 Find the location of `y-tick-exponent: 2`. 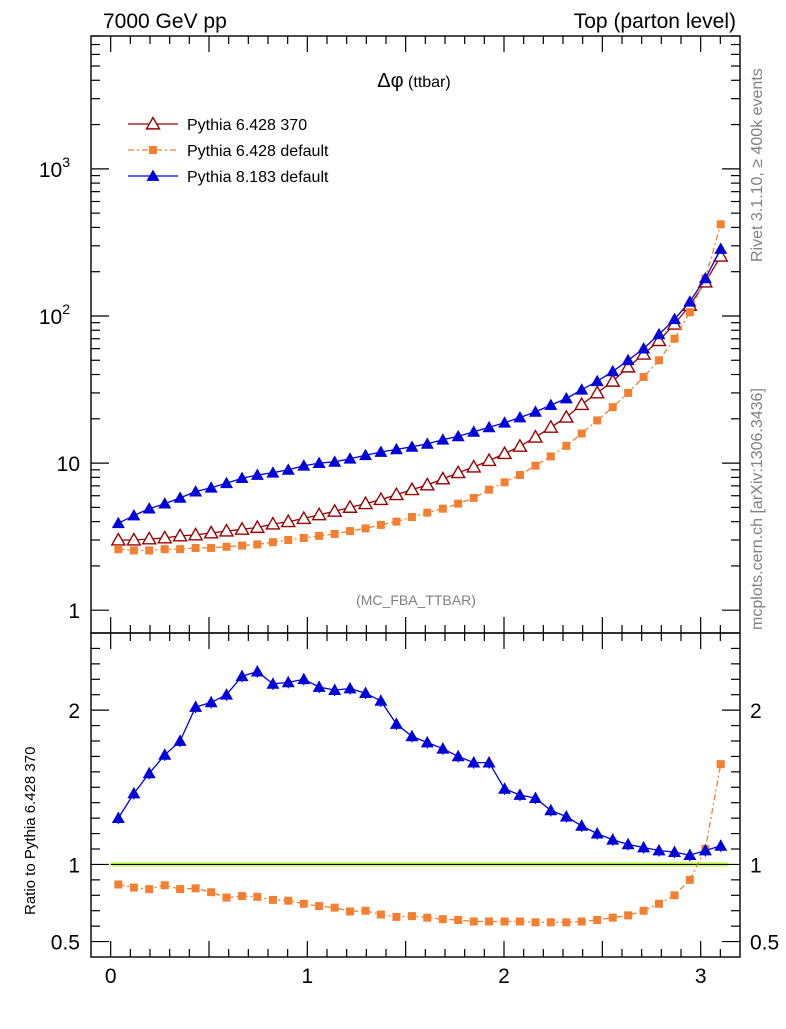

y-tick-exponent: 2 is located at coordinates (66, 309).